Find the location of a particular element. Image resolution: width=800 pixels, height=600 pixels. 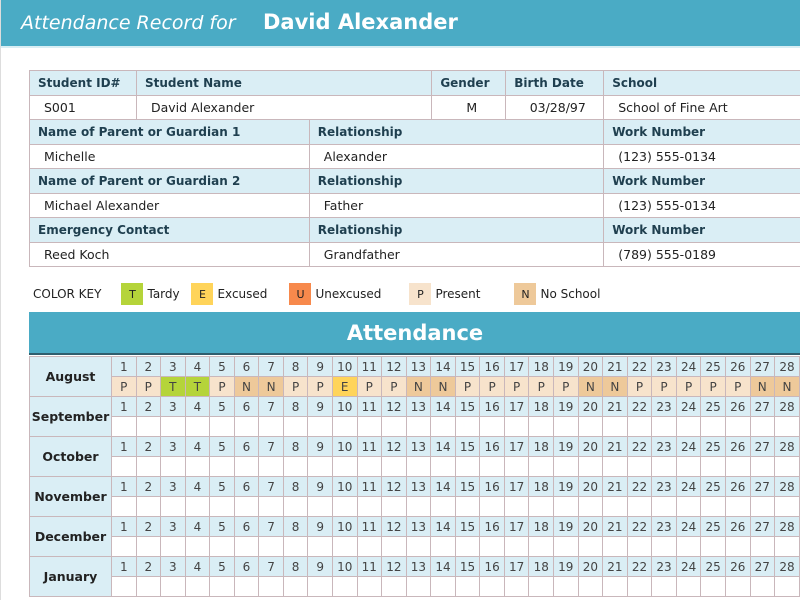

guardian-1-work-number-cell: (123) 555-0134 is located at coordinates (701, 156).